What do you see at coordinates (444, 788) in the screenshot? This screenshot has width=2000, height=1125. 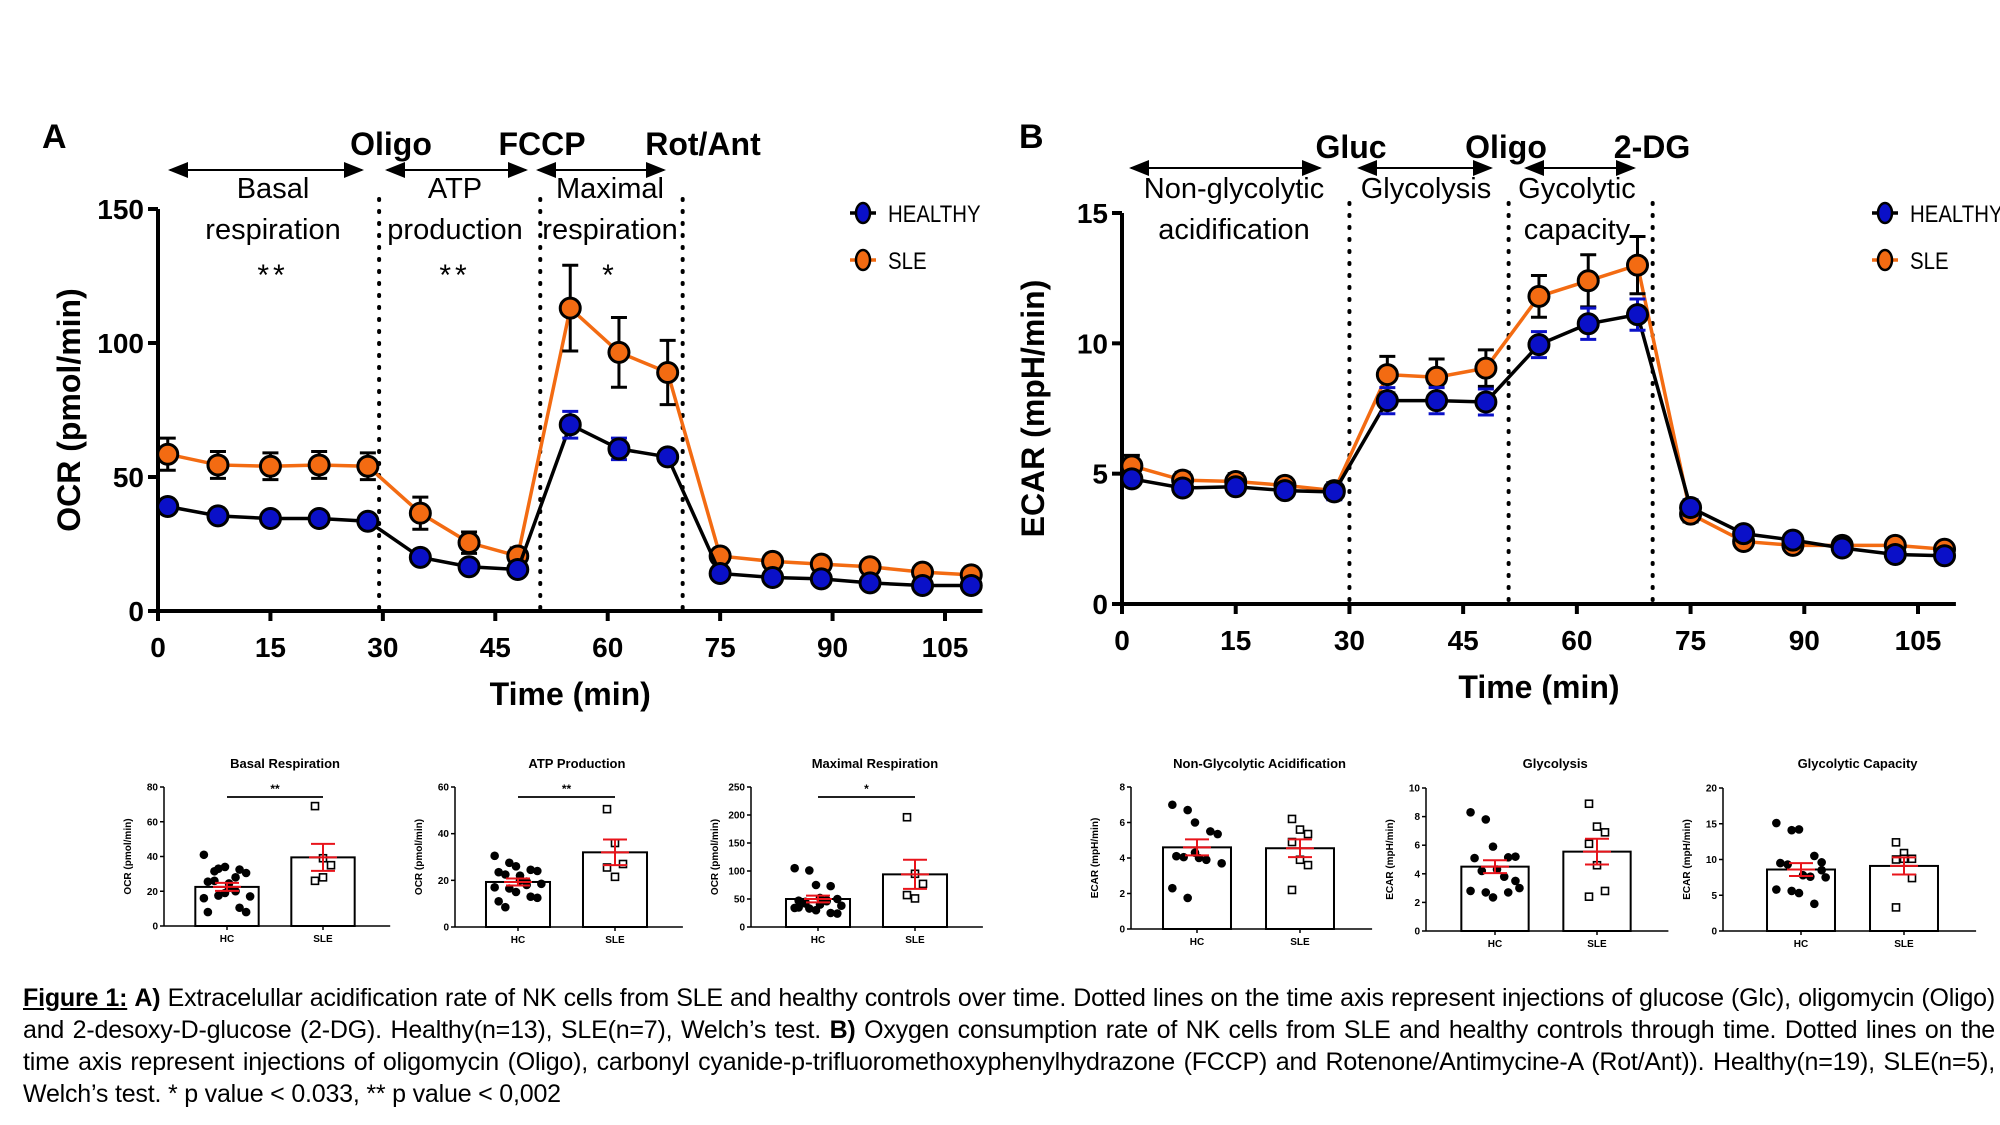 I see `y-tick-label: 60` at bounding box center [444, 788].